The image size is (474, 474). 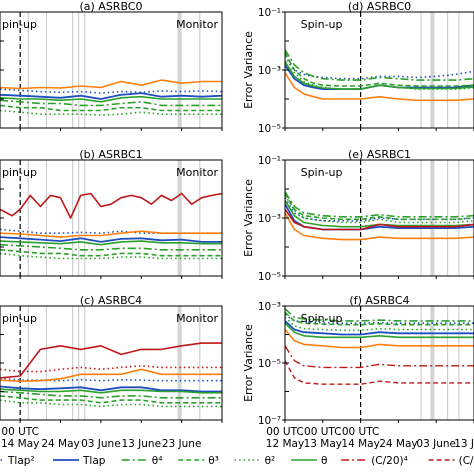 I want to click on series-line-red_dashdot1, so click(x=379, y=357).